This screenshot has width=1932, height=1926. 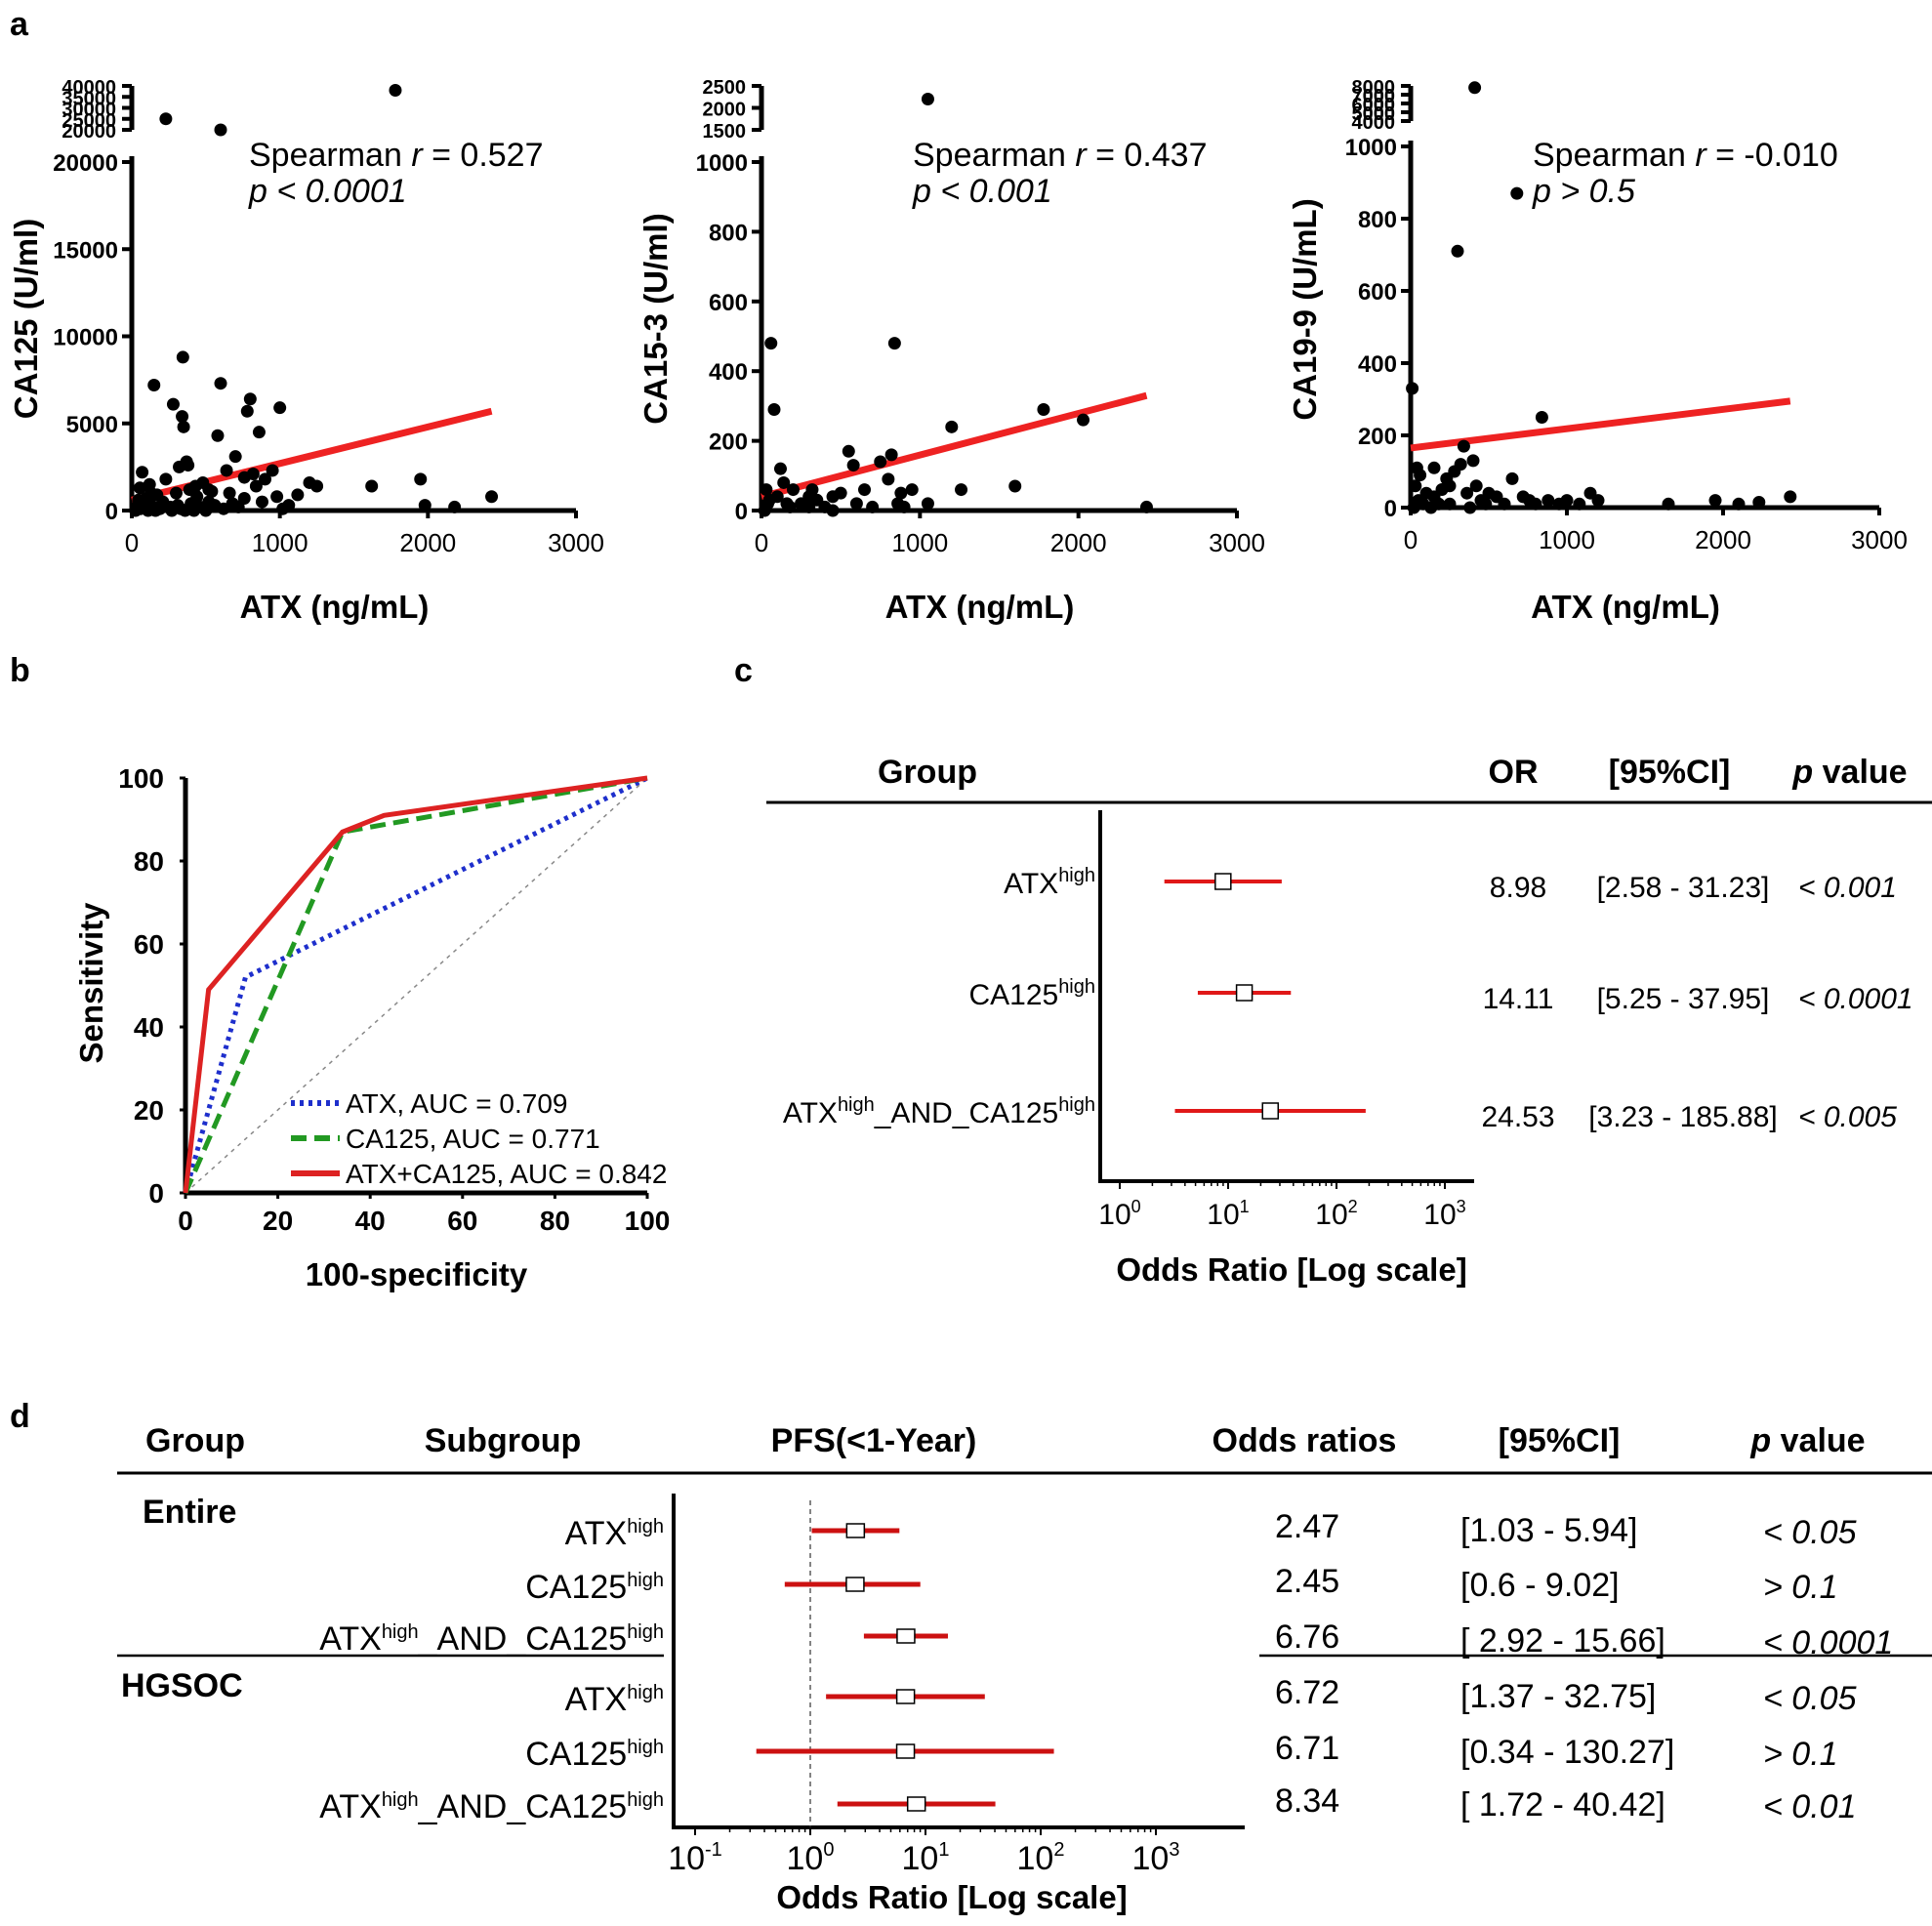 What do you see at coordinates (1307, 1582) in the screenshot?
I see `or-value: 2.45` at bounding box center [1307, 1582].